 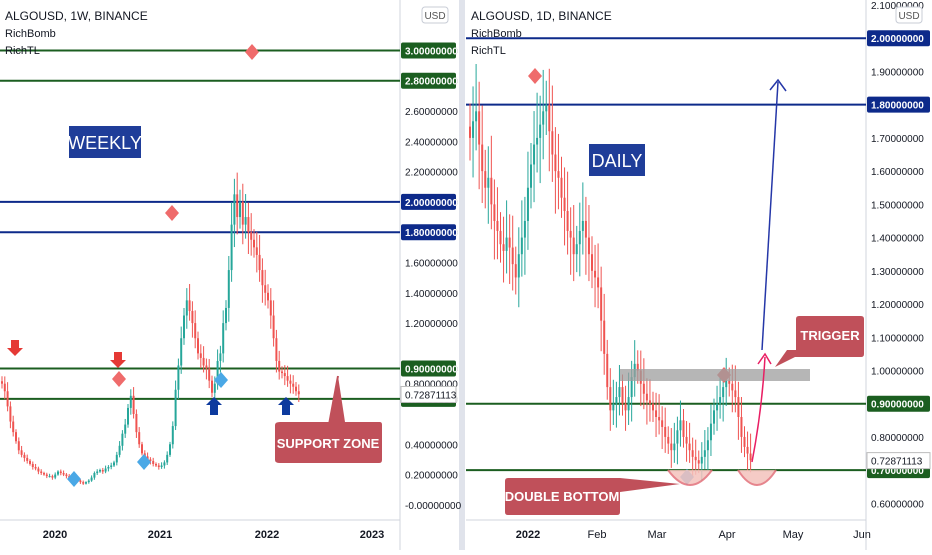 I want to click on daily-label-box, so click(x=617, y=160).